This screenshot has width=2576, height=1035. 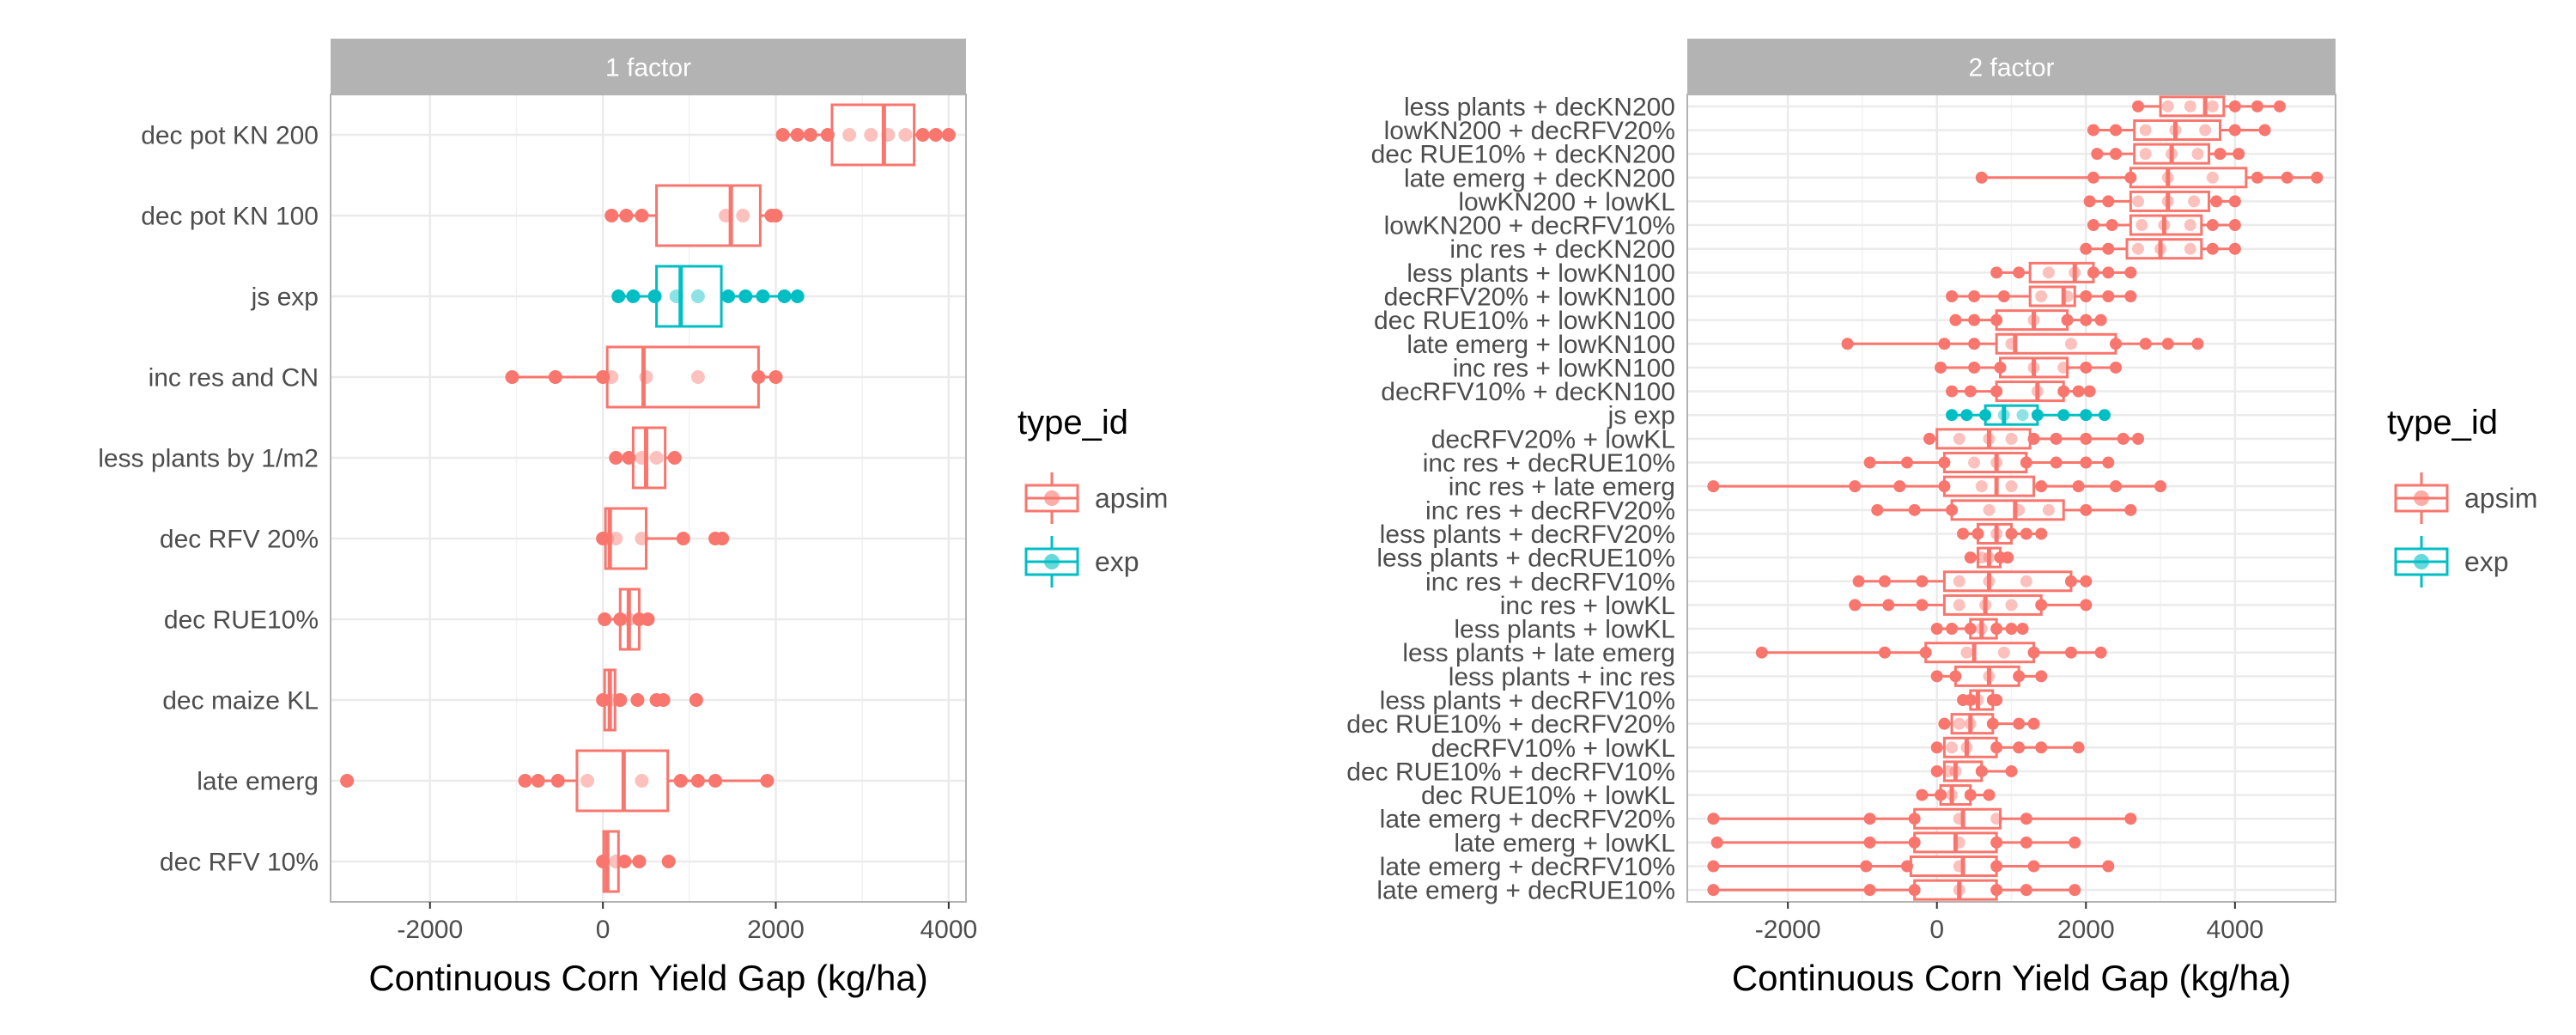 I want to click on legend-label: exp, so click(x=1117, y=561).